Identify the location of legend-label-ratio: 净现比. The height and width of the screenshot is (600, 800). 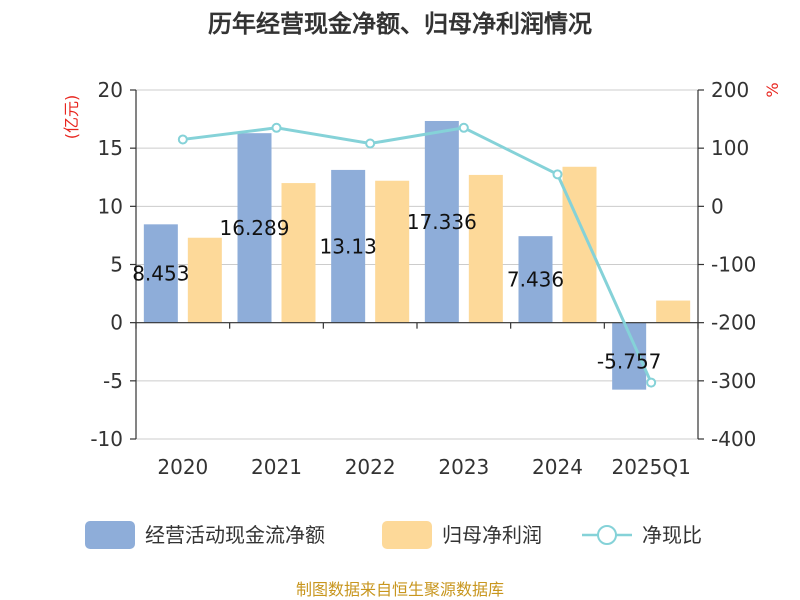
(672, 535).